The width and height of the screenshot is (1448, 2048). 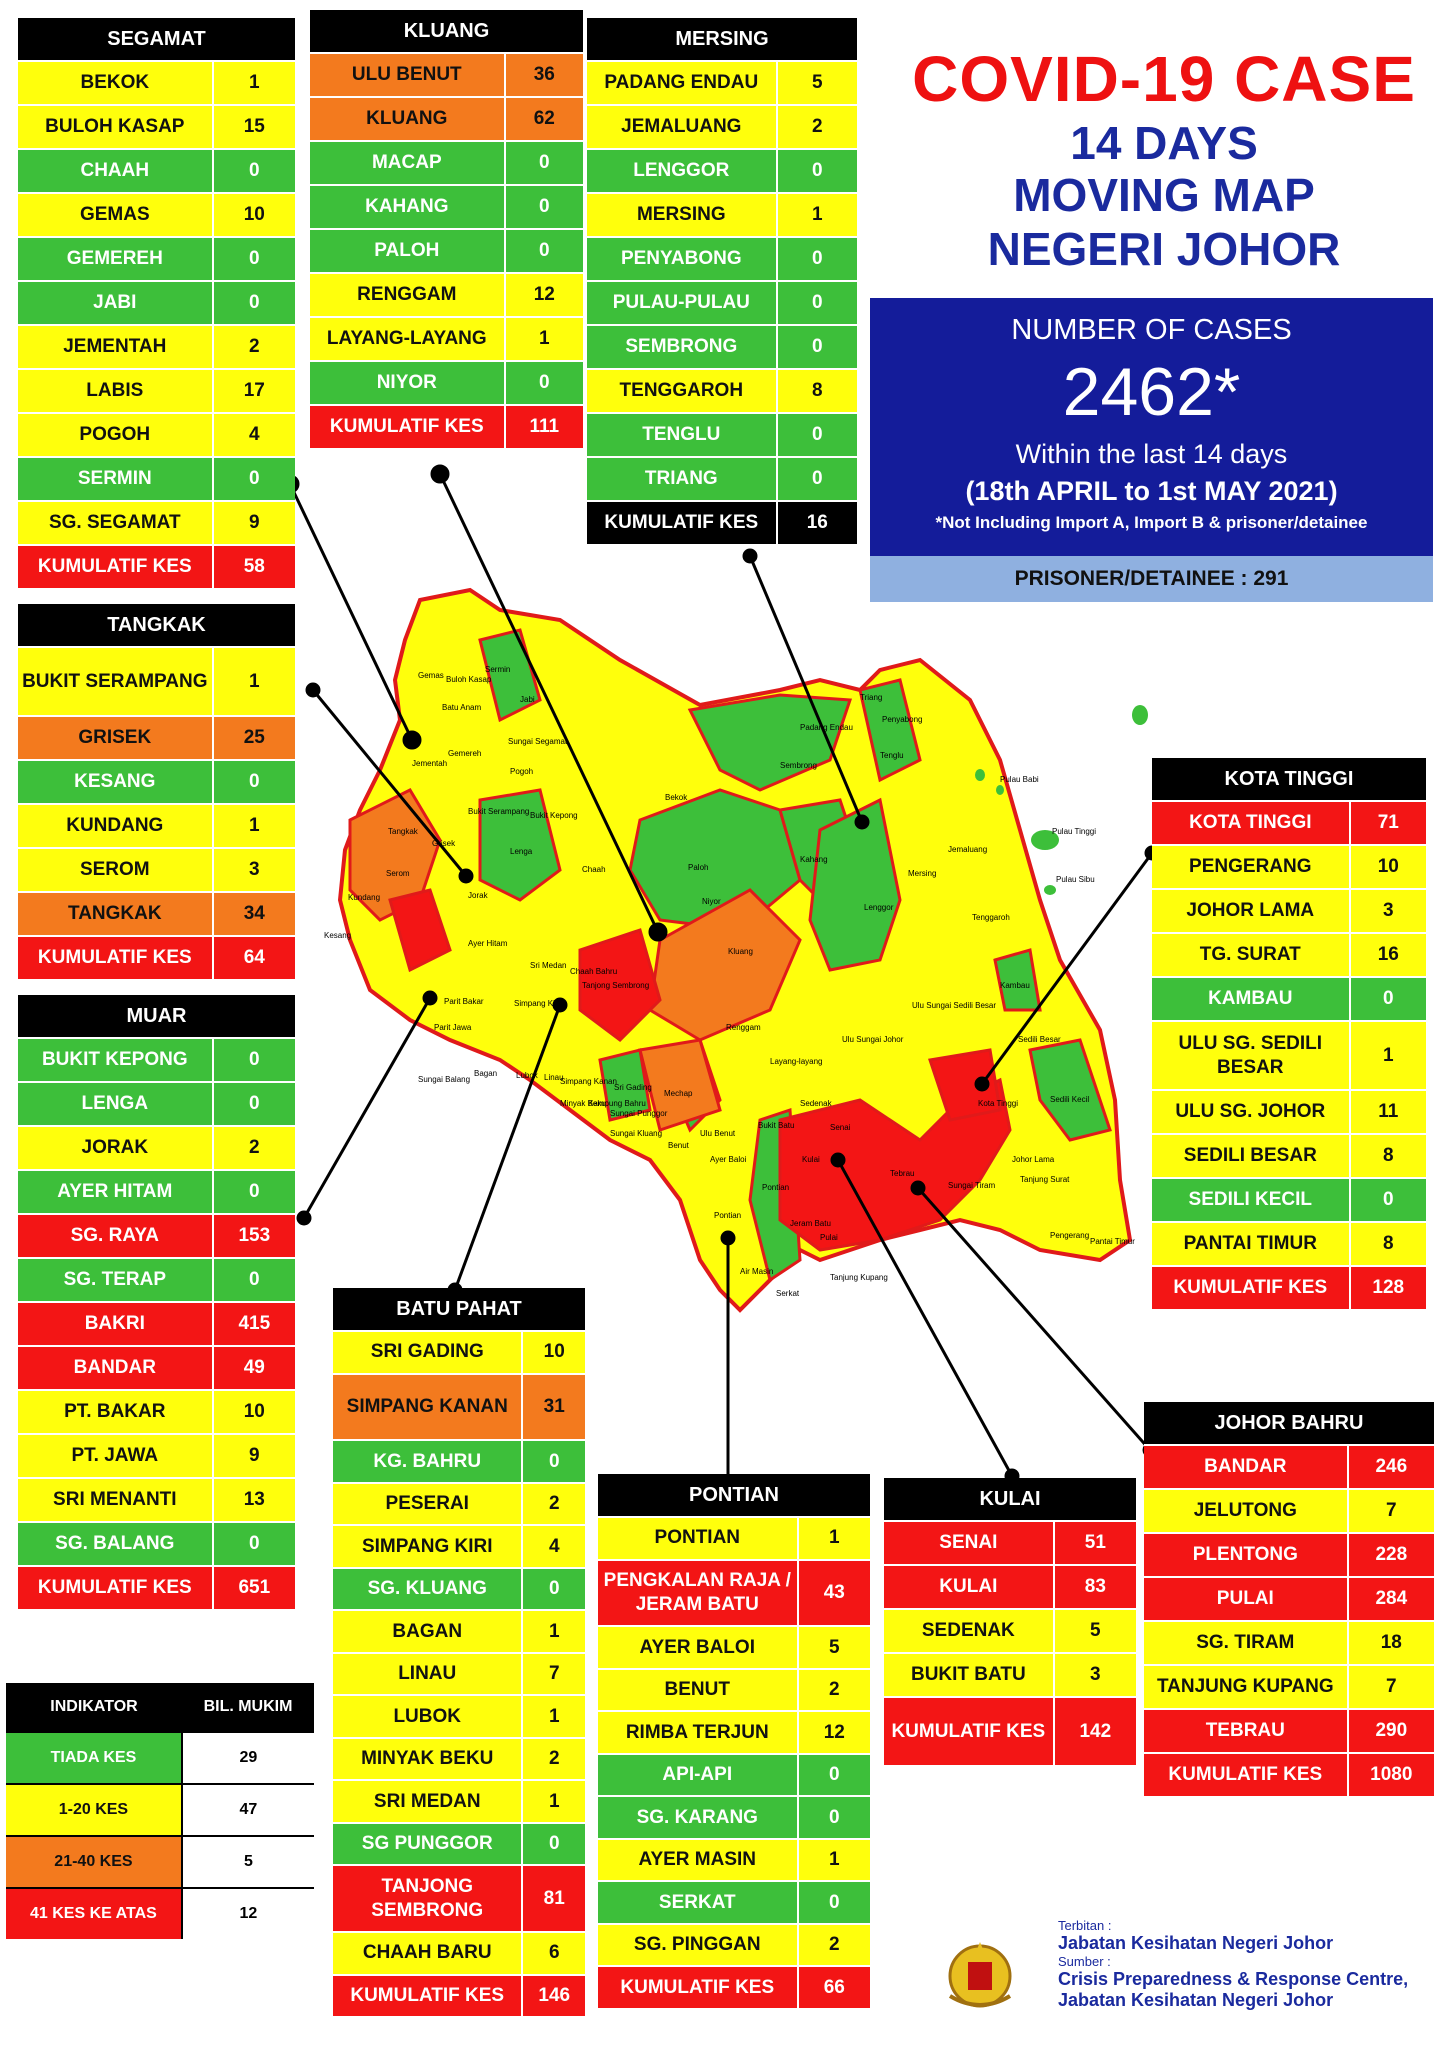 I want to click on mukim-row: SIMPANG KIRI 4, so click(x=459, y=1545).